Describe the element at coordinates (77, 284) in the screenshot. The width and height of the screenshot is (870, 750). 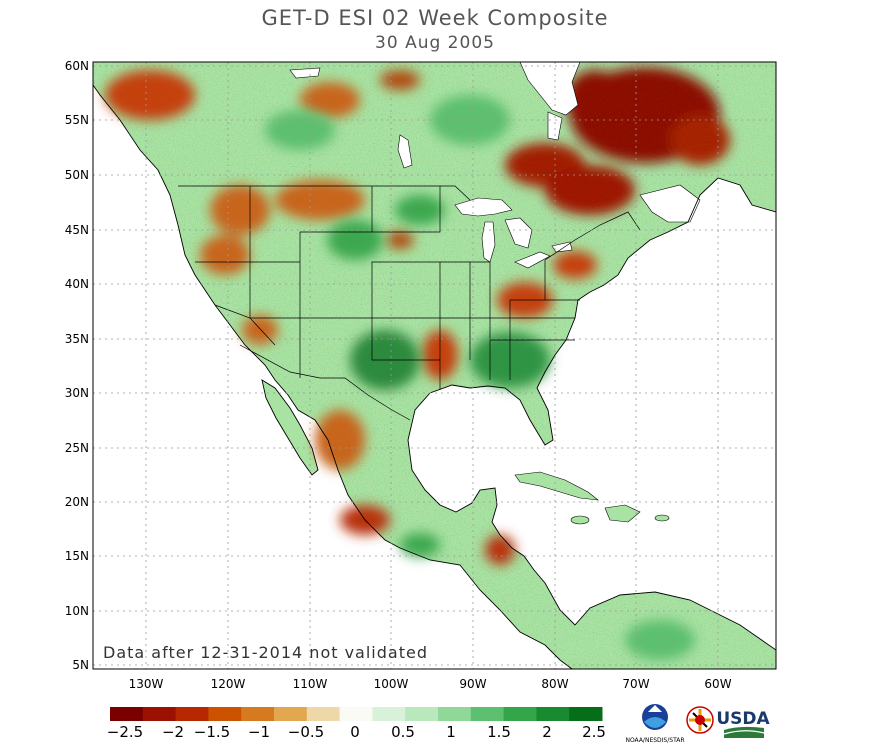
I see `lat-label: 40N` at that location.